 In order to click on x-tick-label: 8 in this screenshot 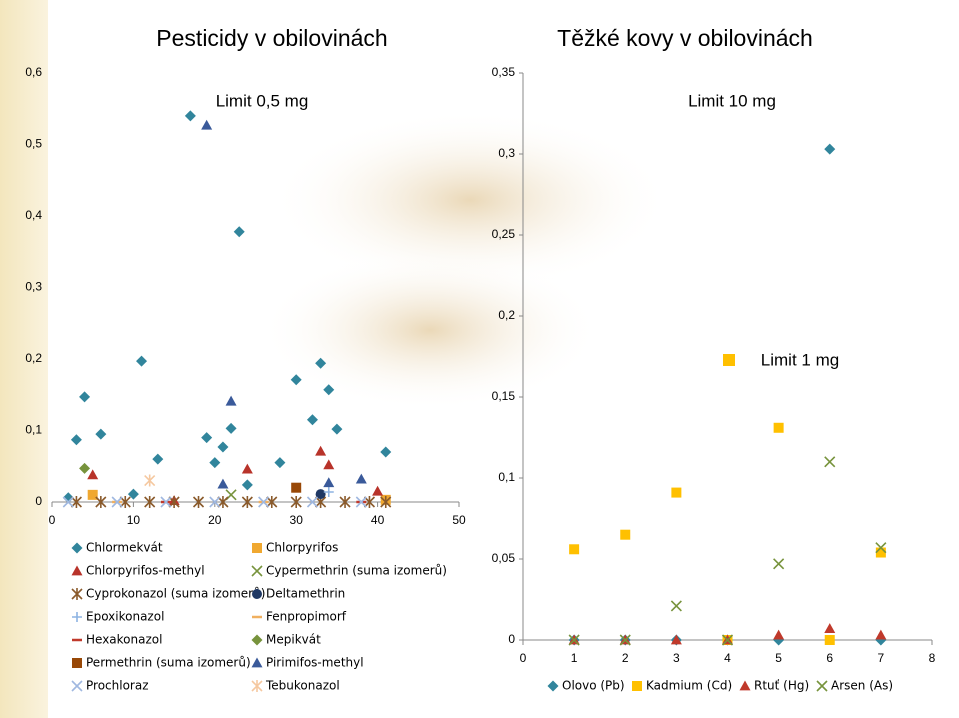, I will do `click(932, 658)`.